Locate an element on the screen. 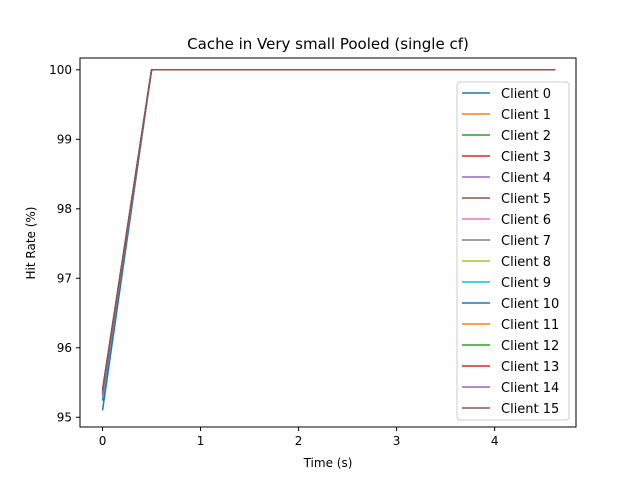 This screenshot has width=640, height=480. y-tick-label: 97 is located at coordinates (64, 278).